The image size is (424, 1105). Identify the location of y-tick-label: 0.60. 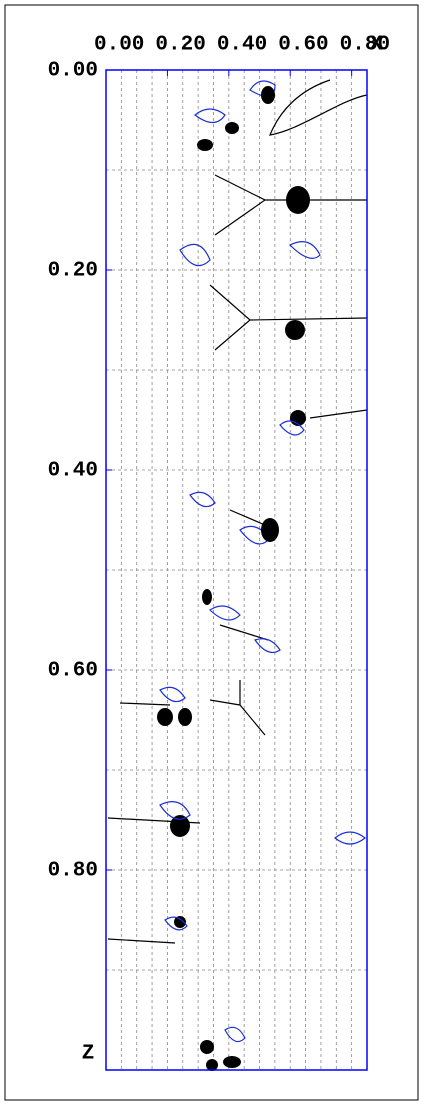
(73, 671).